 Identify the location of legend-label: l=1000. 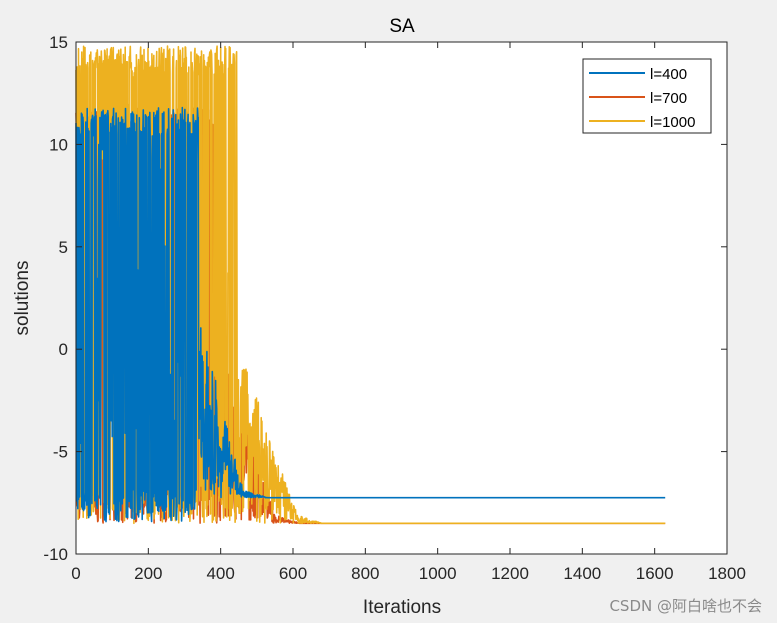
(672, 122).